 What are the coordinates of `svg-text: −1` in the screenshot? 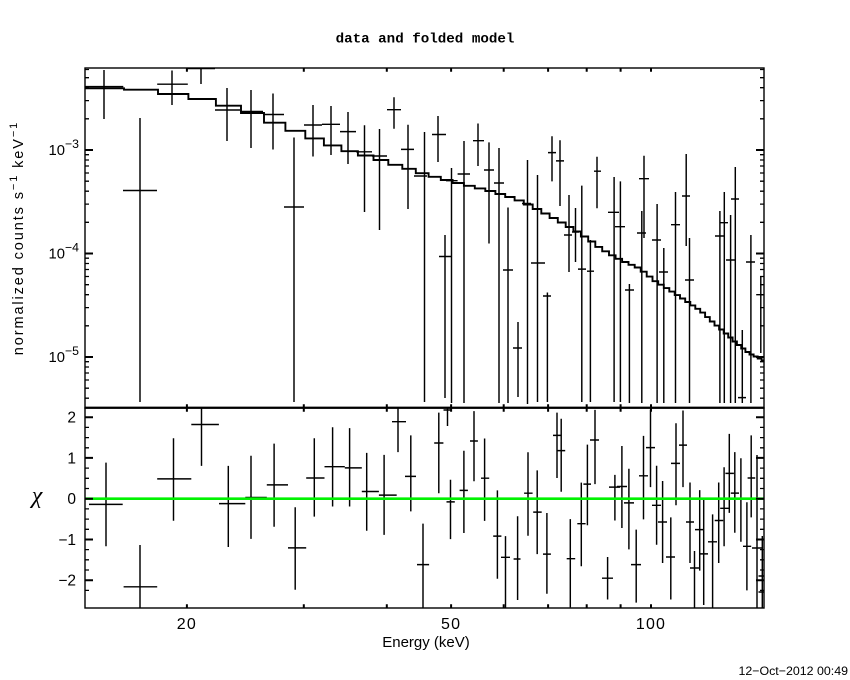 It's located at (67, 540).